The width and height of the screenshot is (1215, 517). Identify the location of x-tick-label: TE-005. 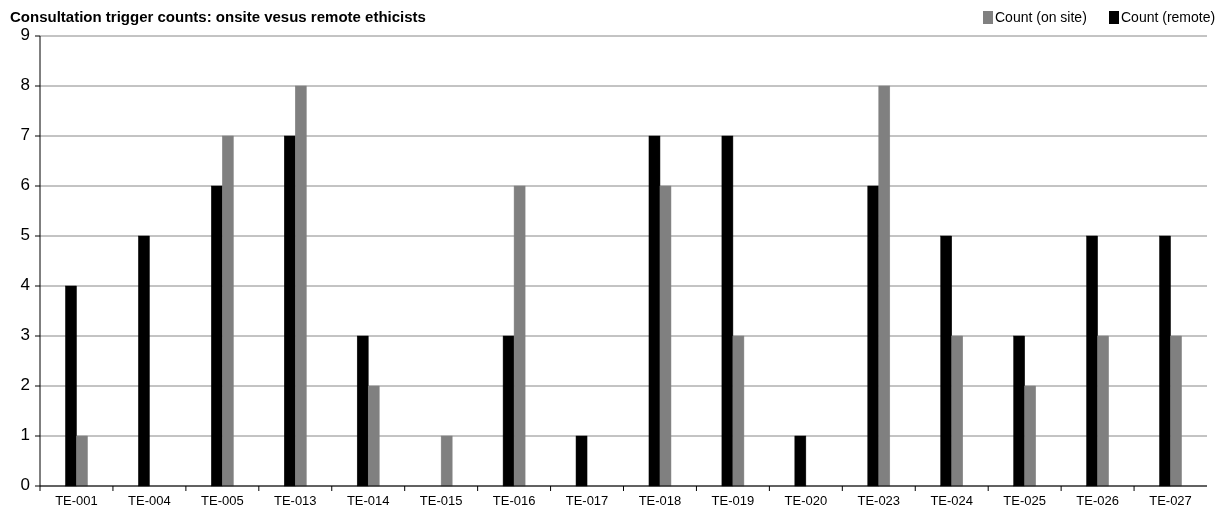
(222, 501).